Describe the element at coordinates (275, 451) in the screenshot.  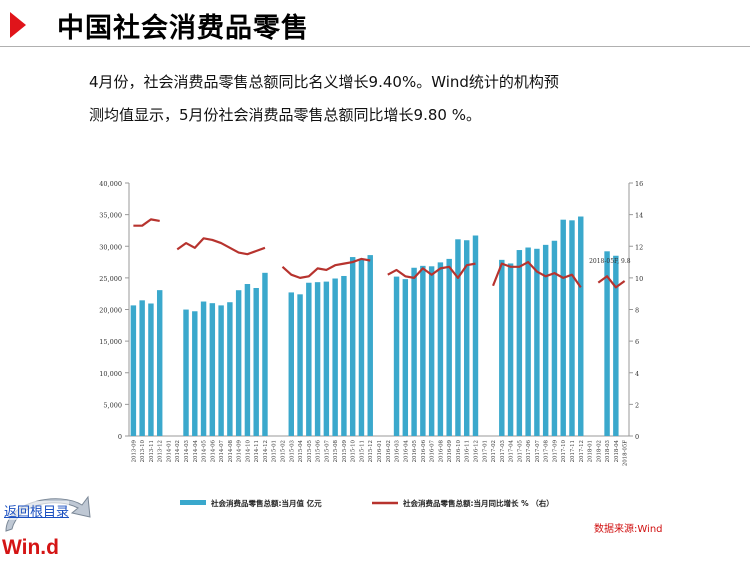
I see `x-tick-label: 2015-01` at that location.